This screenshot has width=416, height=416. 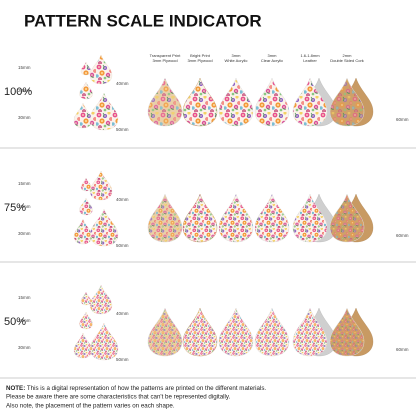 I want to click on note-label: NOTE:, so click(x=15, y=388).